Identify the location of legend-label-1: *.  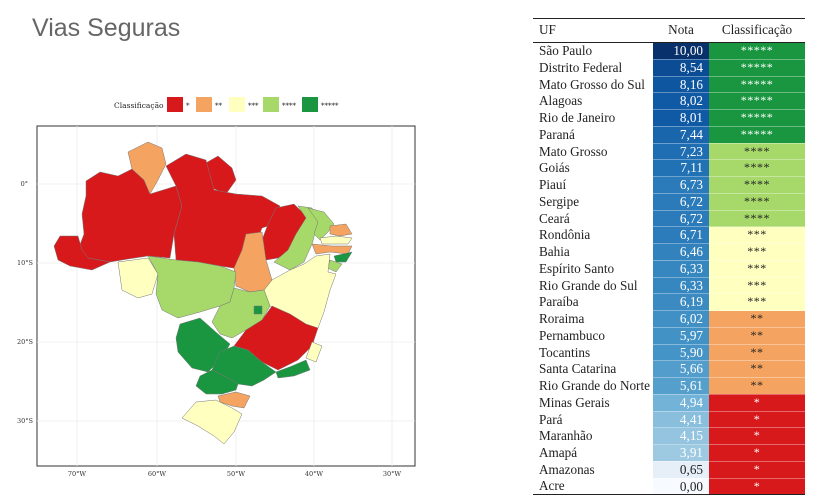
(188, 106).